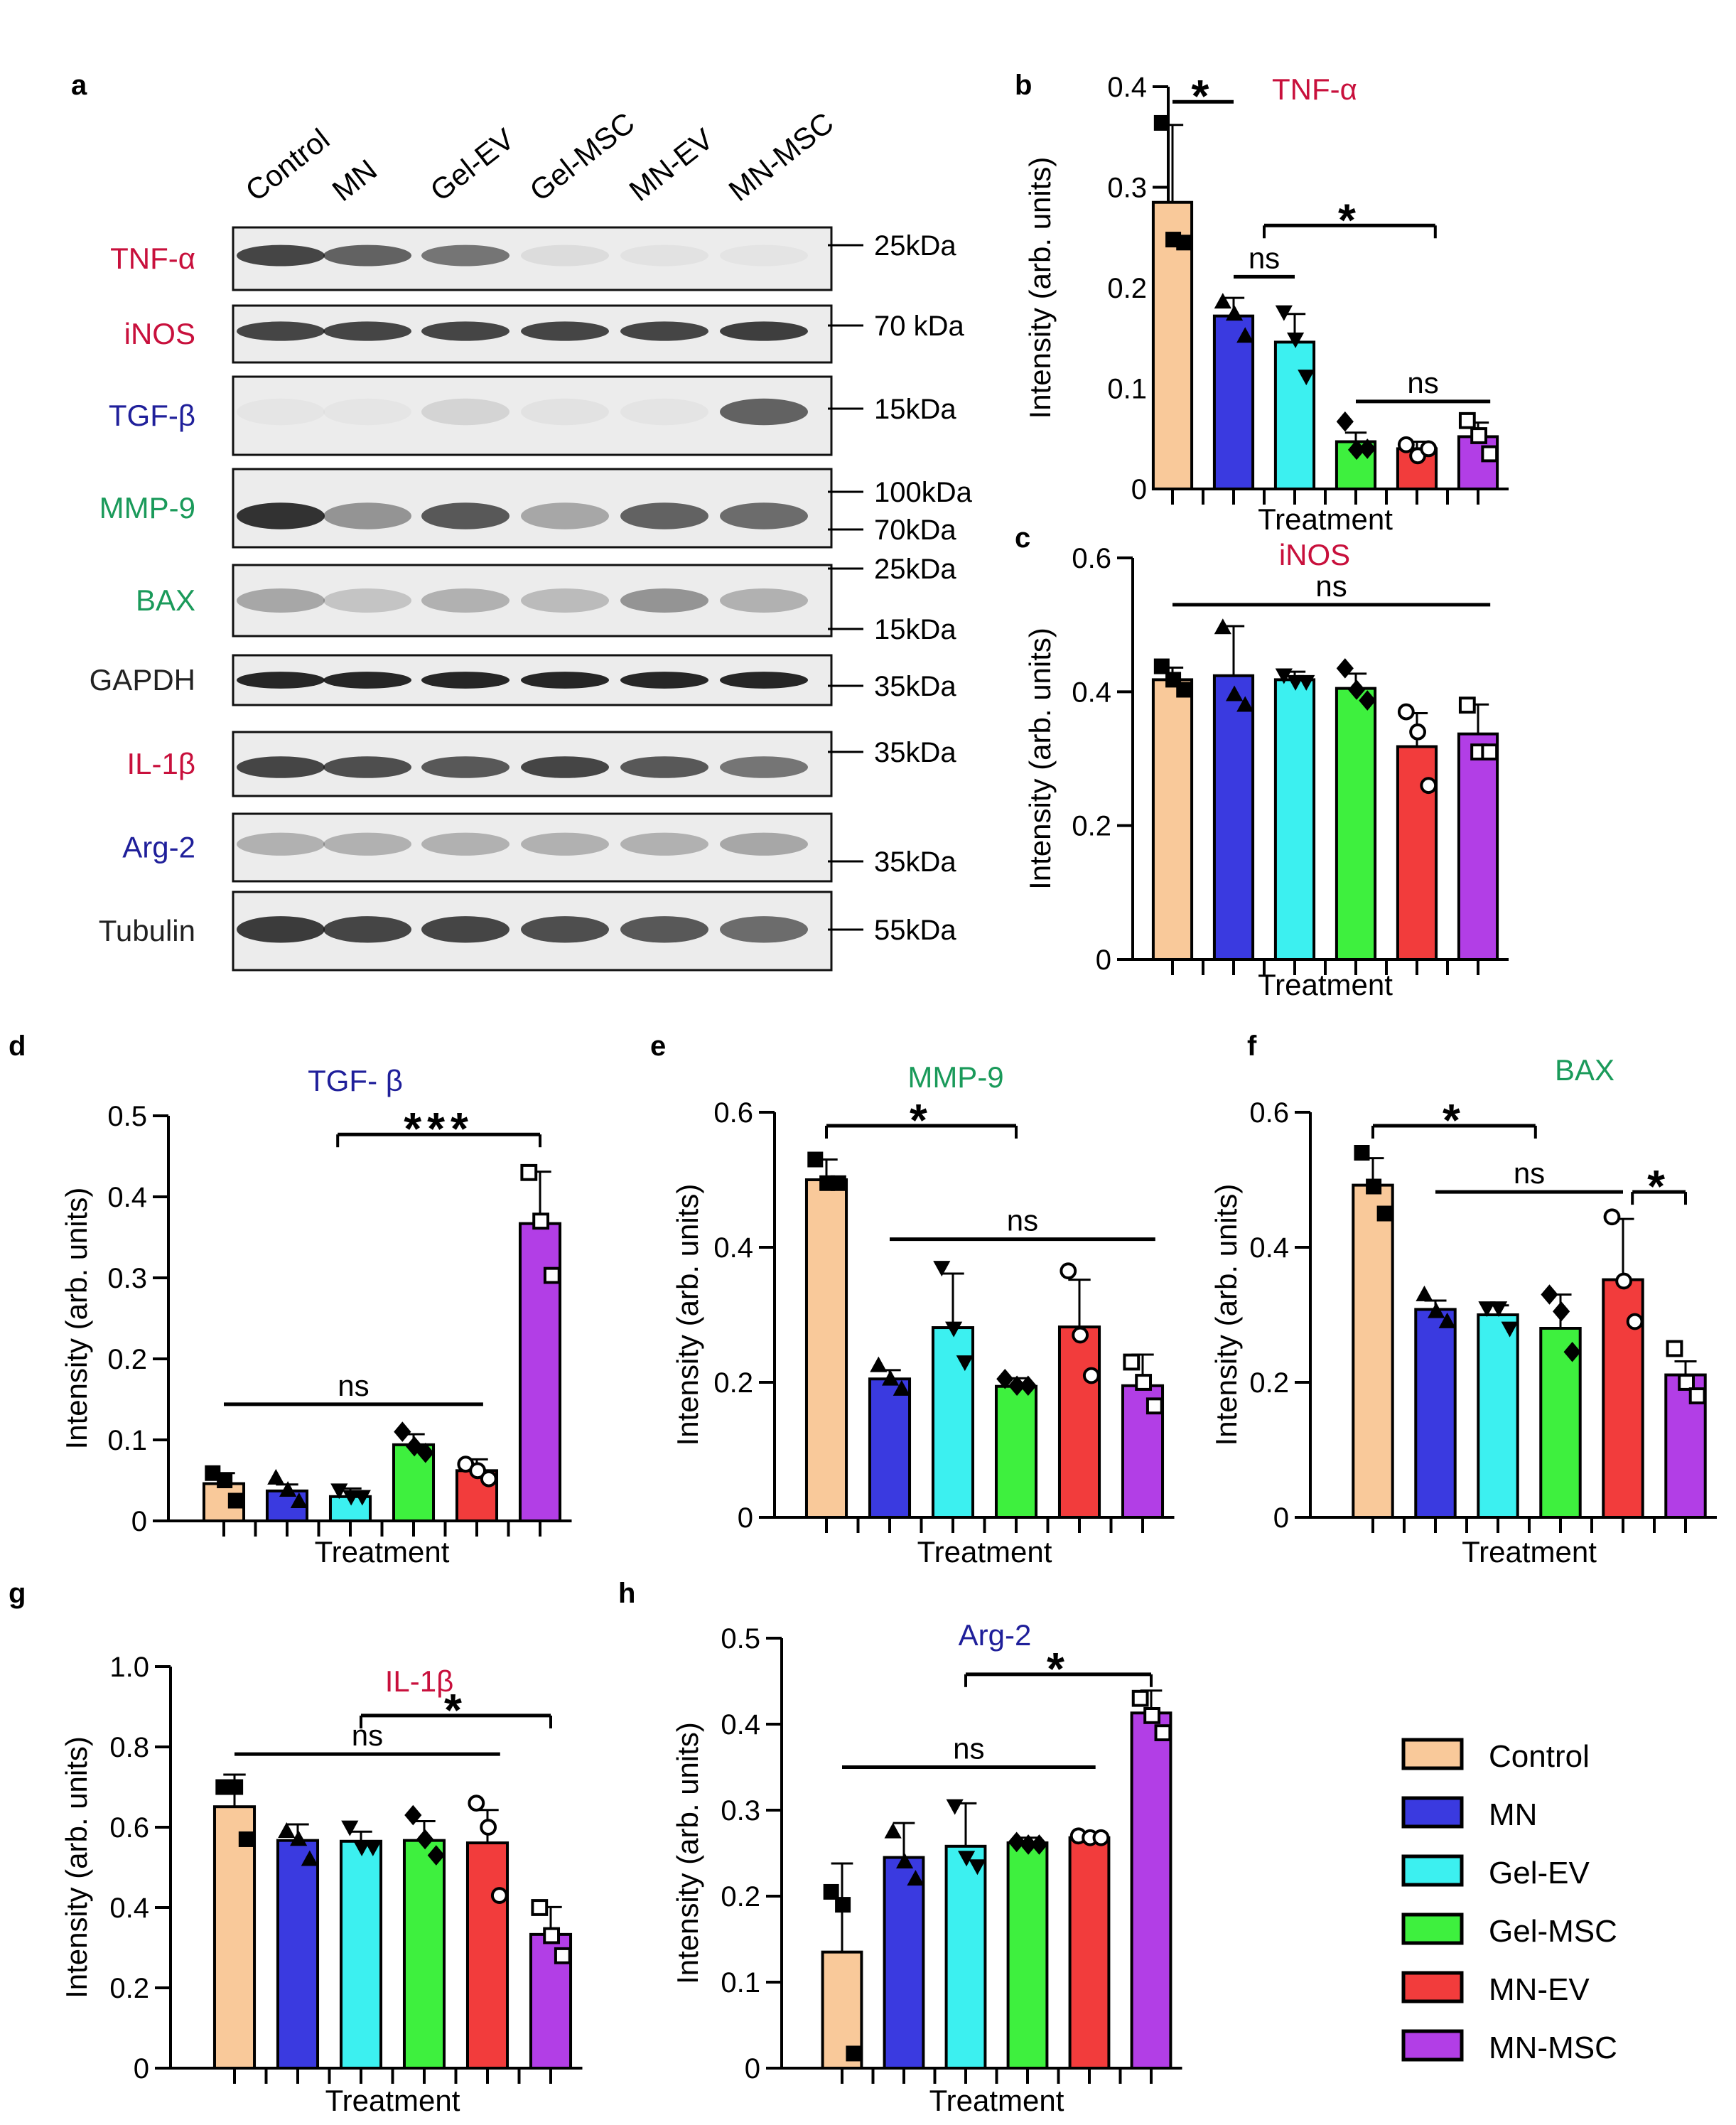  I want to click on blot-row-label: BAX, so click(165, 600).